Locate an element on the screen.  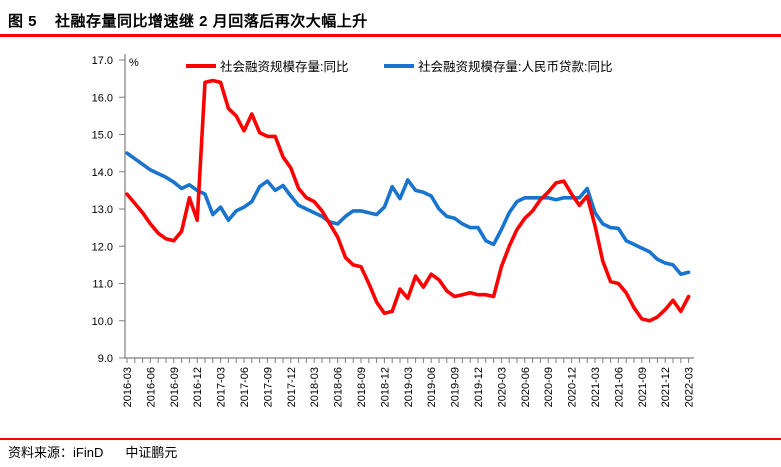
y-axis-label: 15.0 is located at coordinates (102, 136).